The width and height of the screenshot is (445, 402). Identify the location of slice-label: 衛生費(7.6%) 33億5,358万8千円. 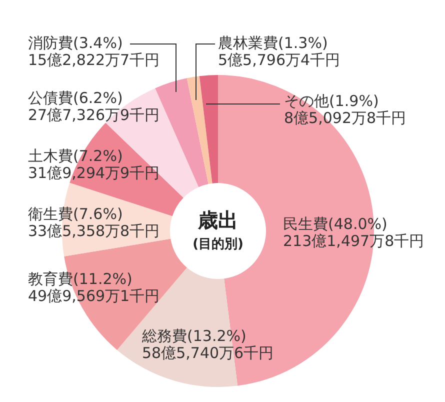
(94, 222).